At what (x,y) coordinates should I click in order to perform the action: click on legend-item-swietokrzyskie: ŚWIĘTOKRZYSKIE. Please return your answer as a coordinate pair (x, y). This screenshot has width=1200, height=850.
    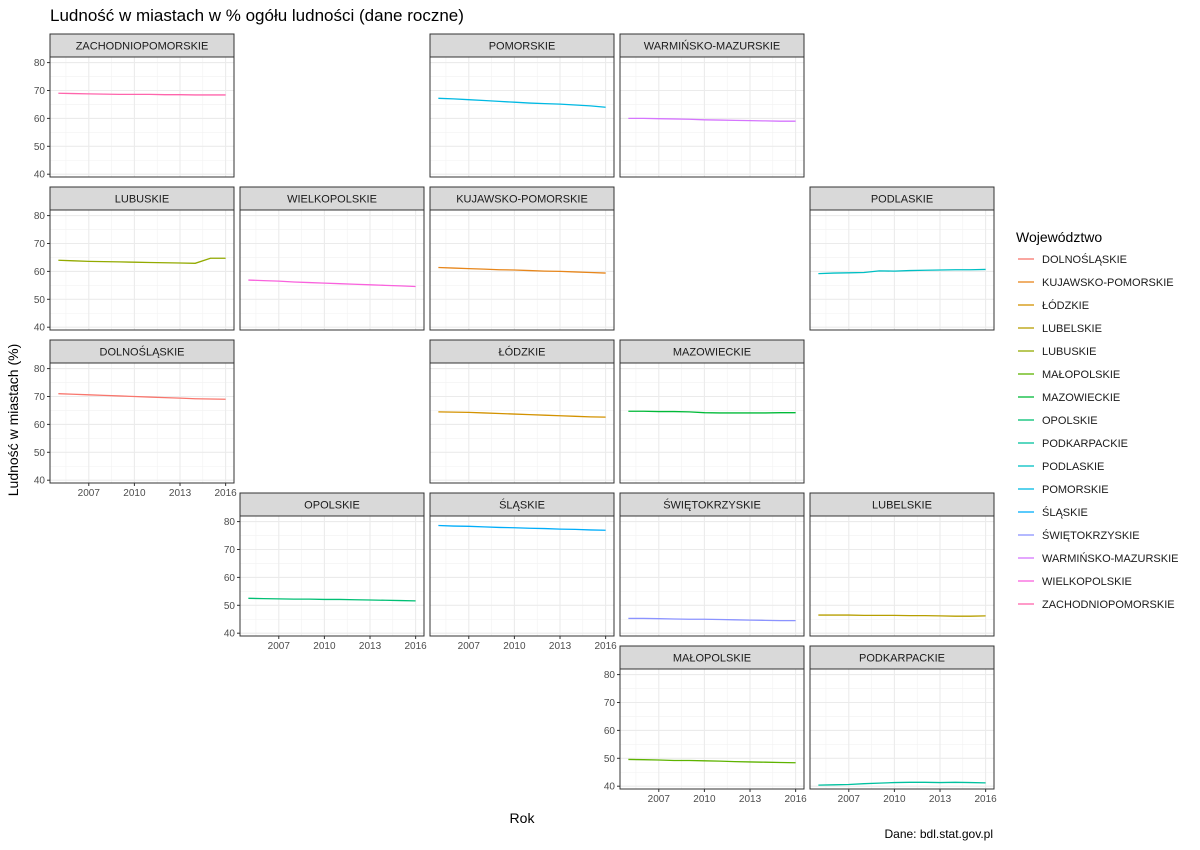
    Looking at the image, I should click on (1079, 535).